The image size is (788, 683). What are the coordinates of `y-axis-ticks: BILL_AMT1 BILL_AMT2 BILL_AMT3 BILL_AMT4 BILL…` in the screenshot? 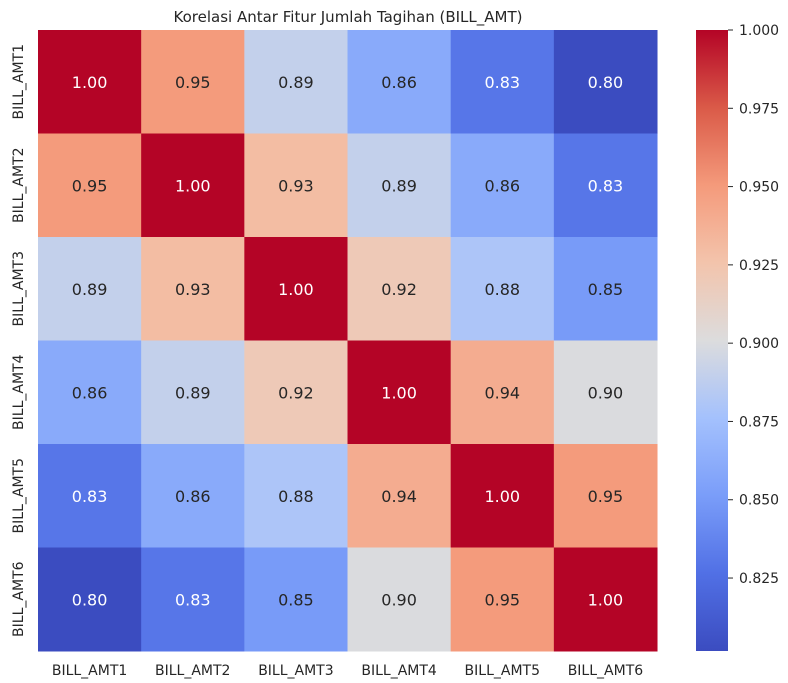 It's located at (19, 340).